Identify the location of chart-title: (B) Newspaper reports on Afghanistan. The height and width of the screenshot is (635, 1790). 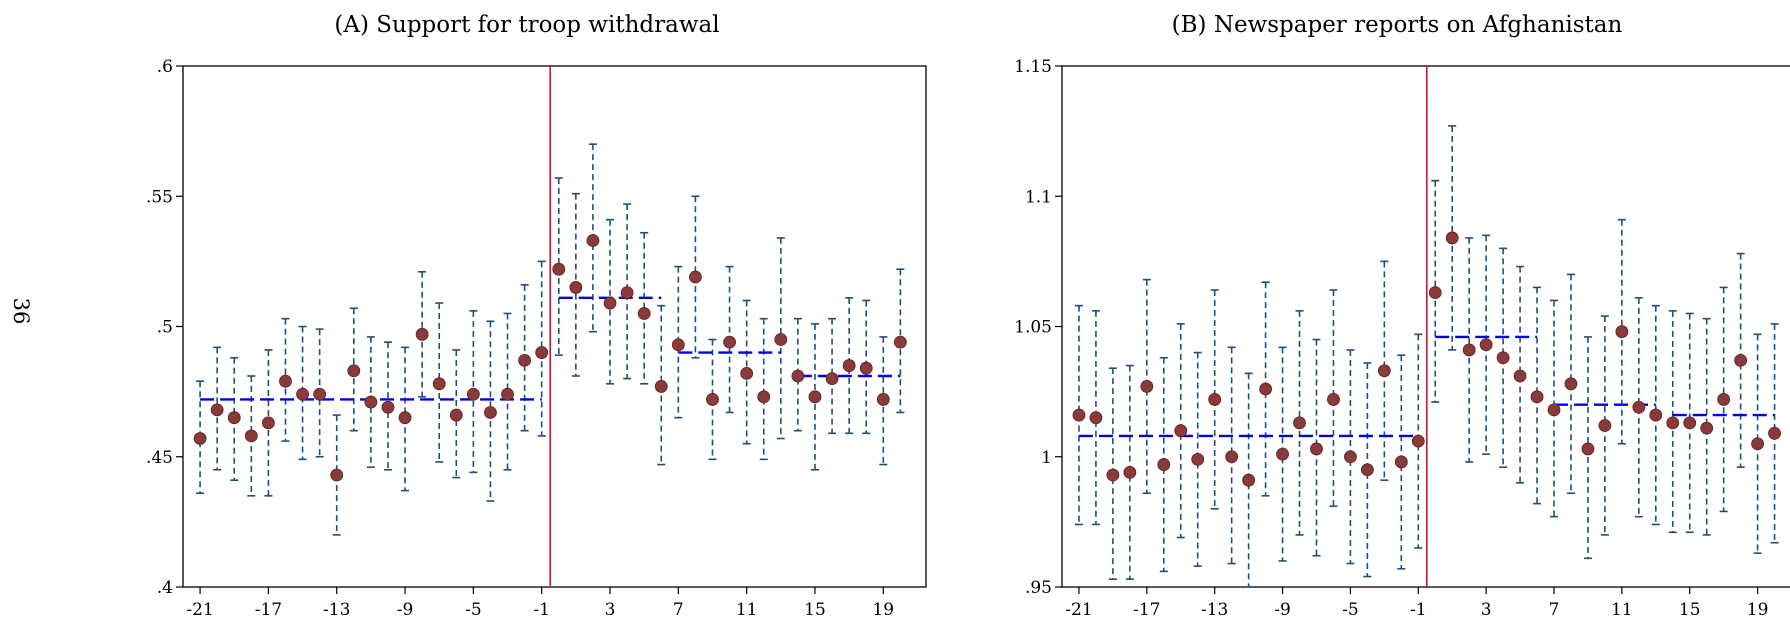
(1397, 25).